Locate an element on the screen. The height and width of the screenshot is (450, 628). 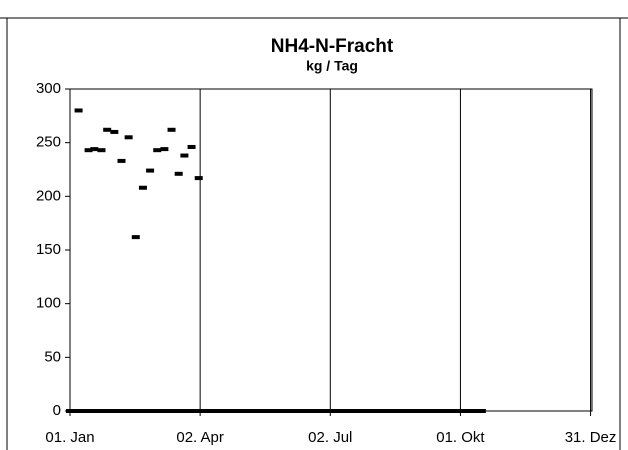
y-tick-label: 200 is located at coordinates (48, 195).